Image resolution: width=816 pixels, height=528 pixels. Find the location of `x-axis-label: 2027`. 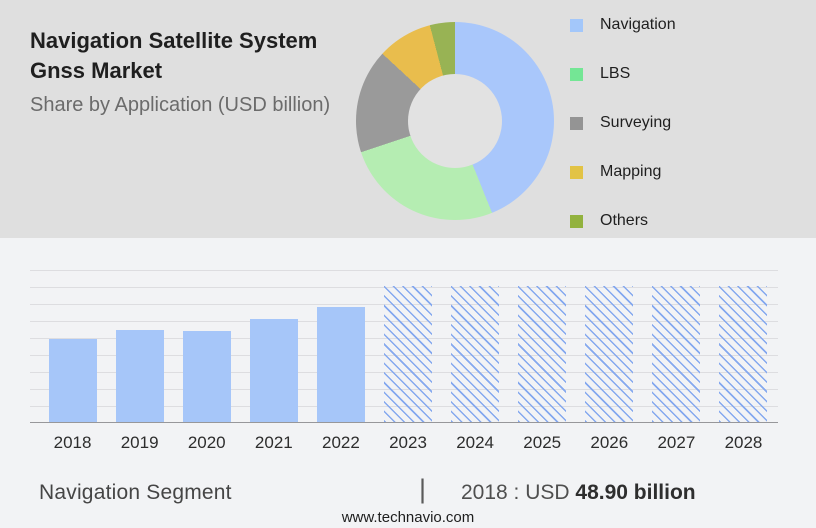

x-axis-label: 2027 is located at coordinates (676, 442).